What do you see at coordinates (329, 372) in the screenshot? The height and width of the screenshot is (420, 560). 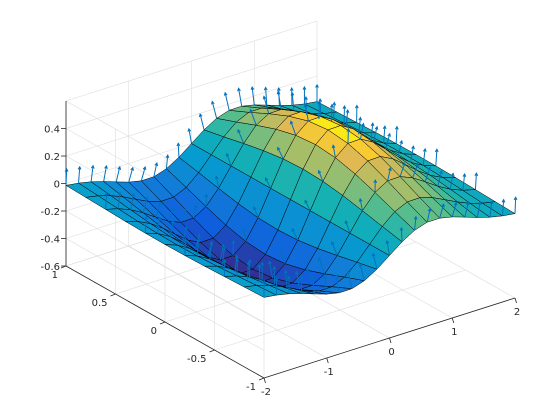 I see `x-tick-label-1: -1` at bounding box center [329, 372].